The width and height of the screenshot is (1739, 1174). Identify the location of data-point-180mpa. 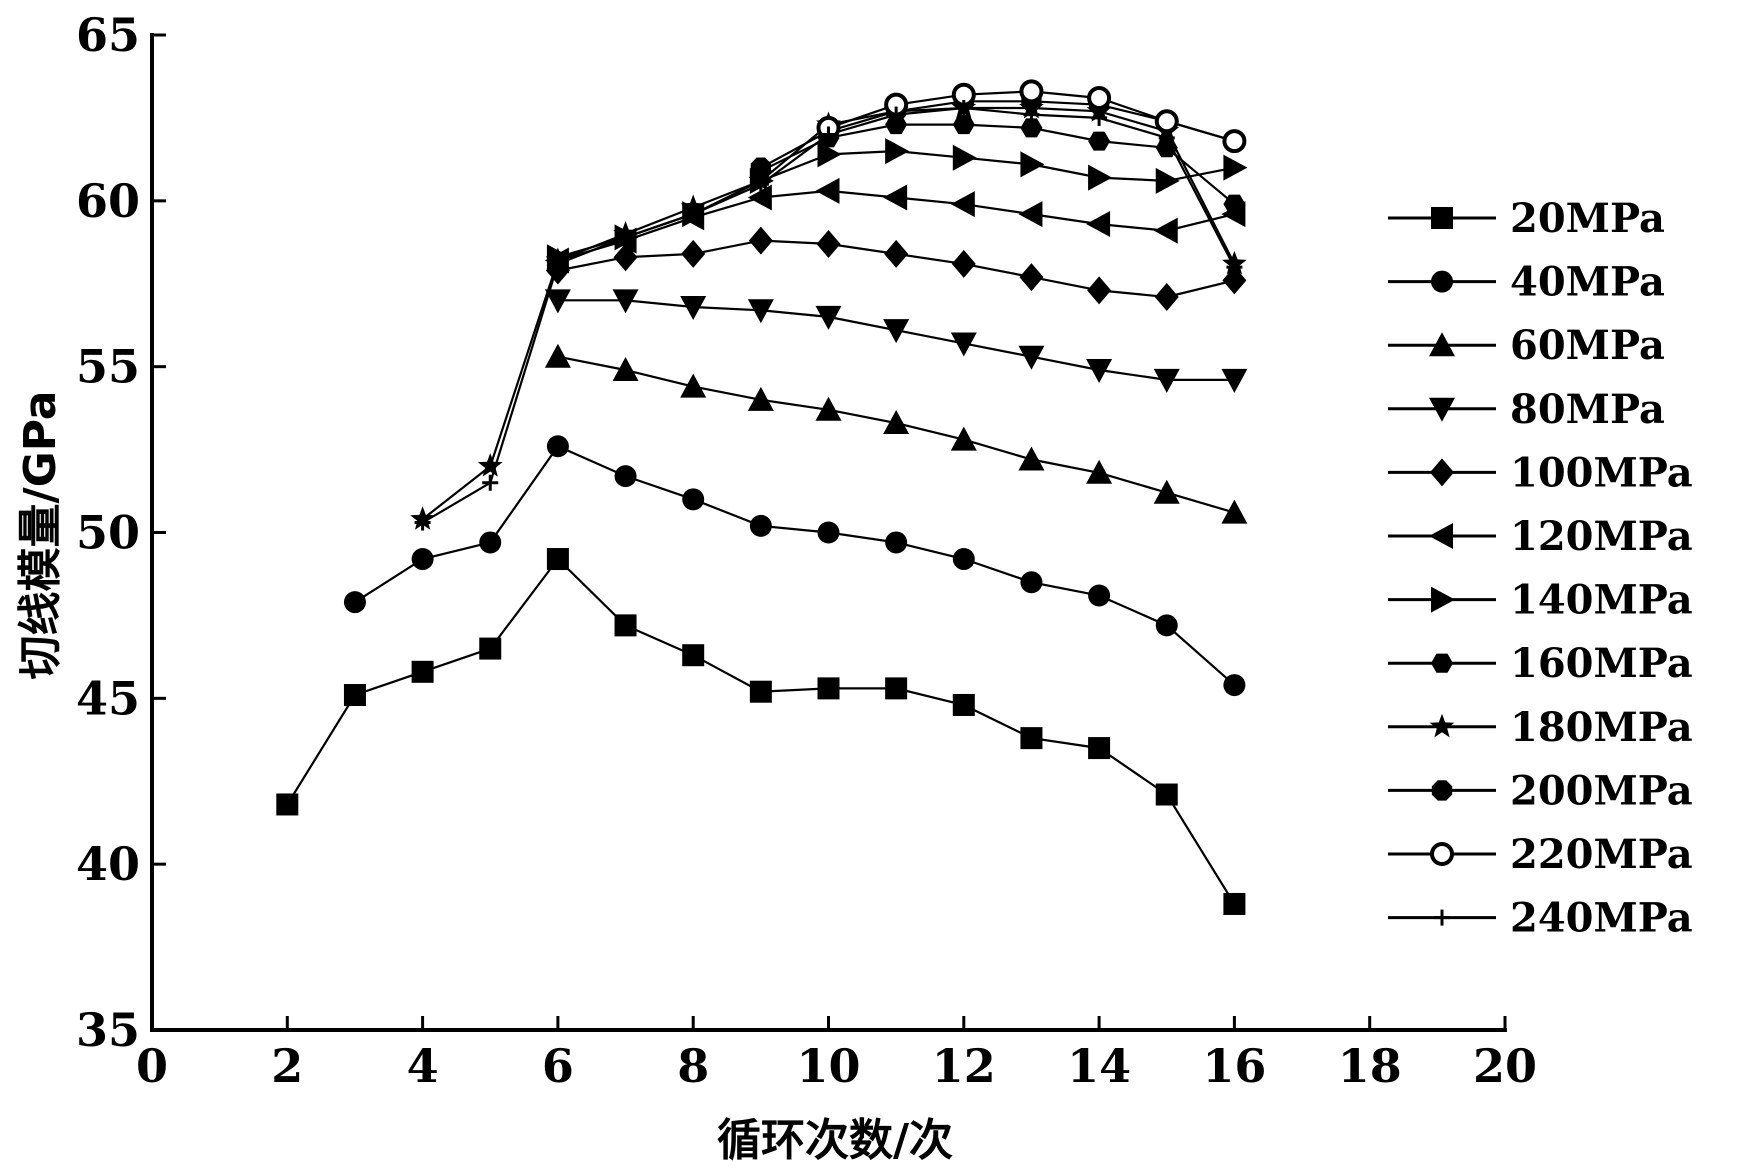
(490, 465).